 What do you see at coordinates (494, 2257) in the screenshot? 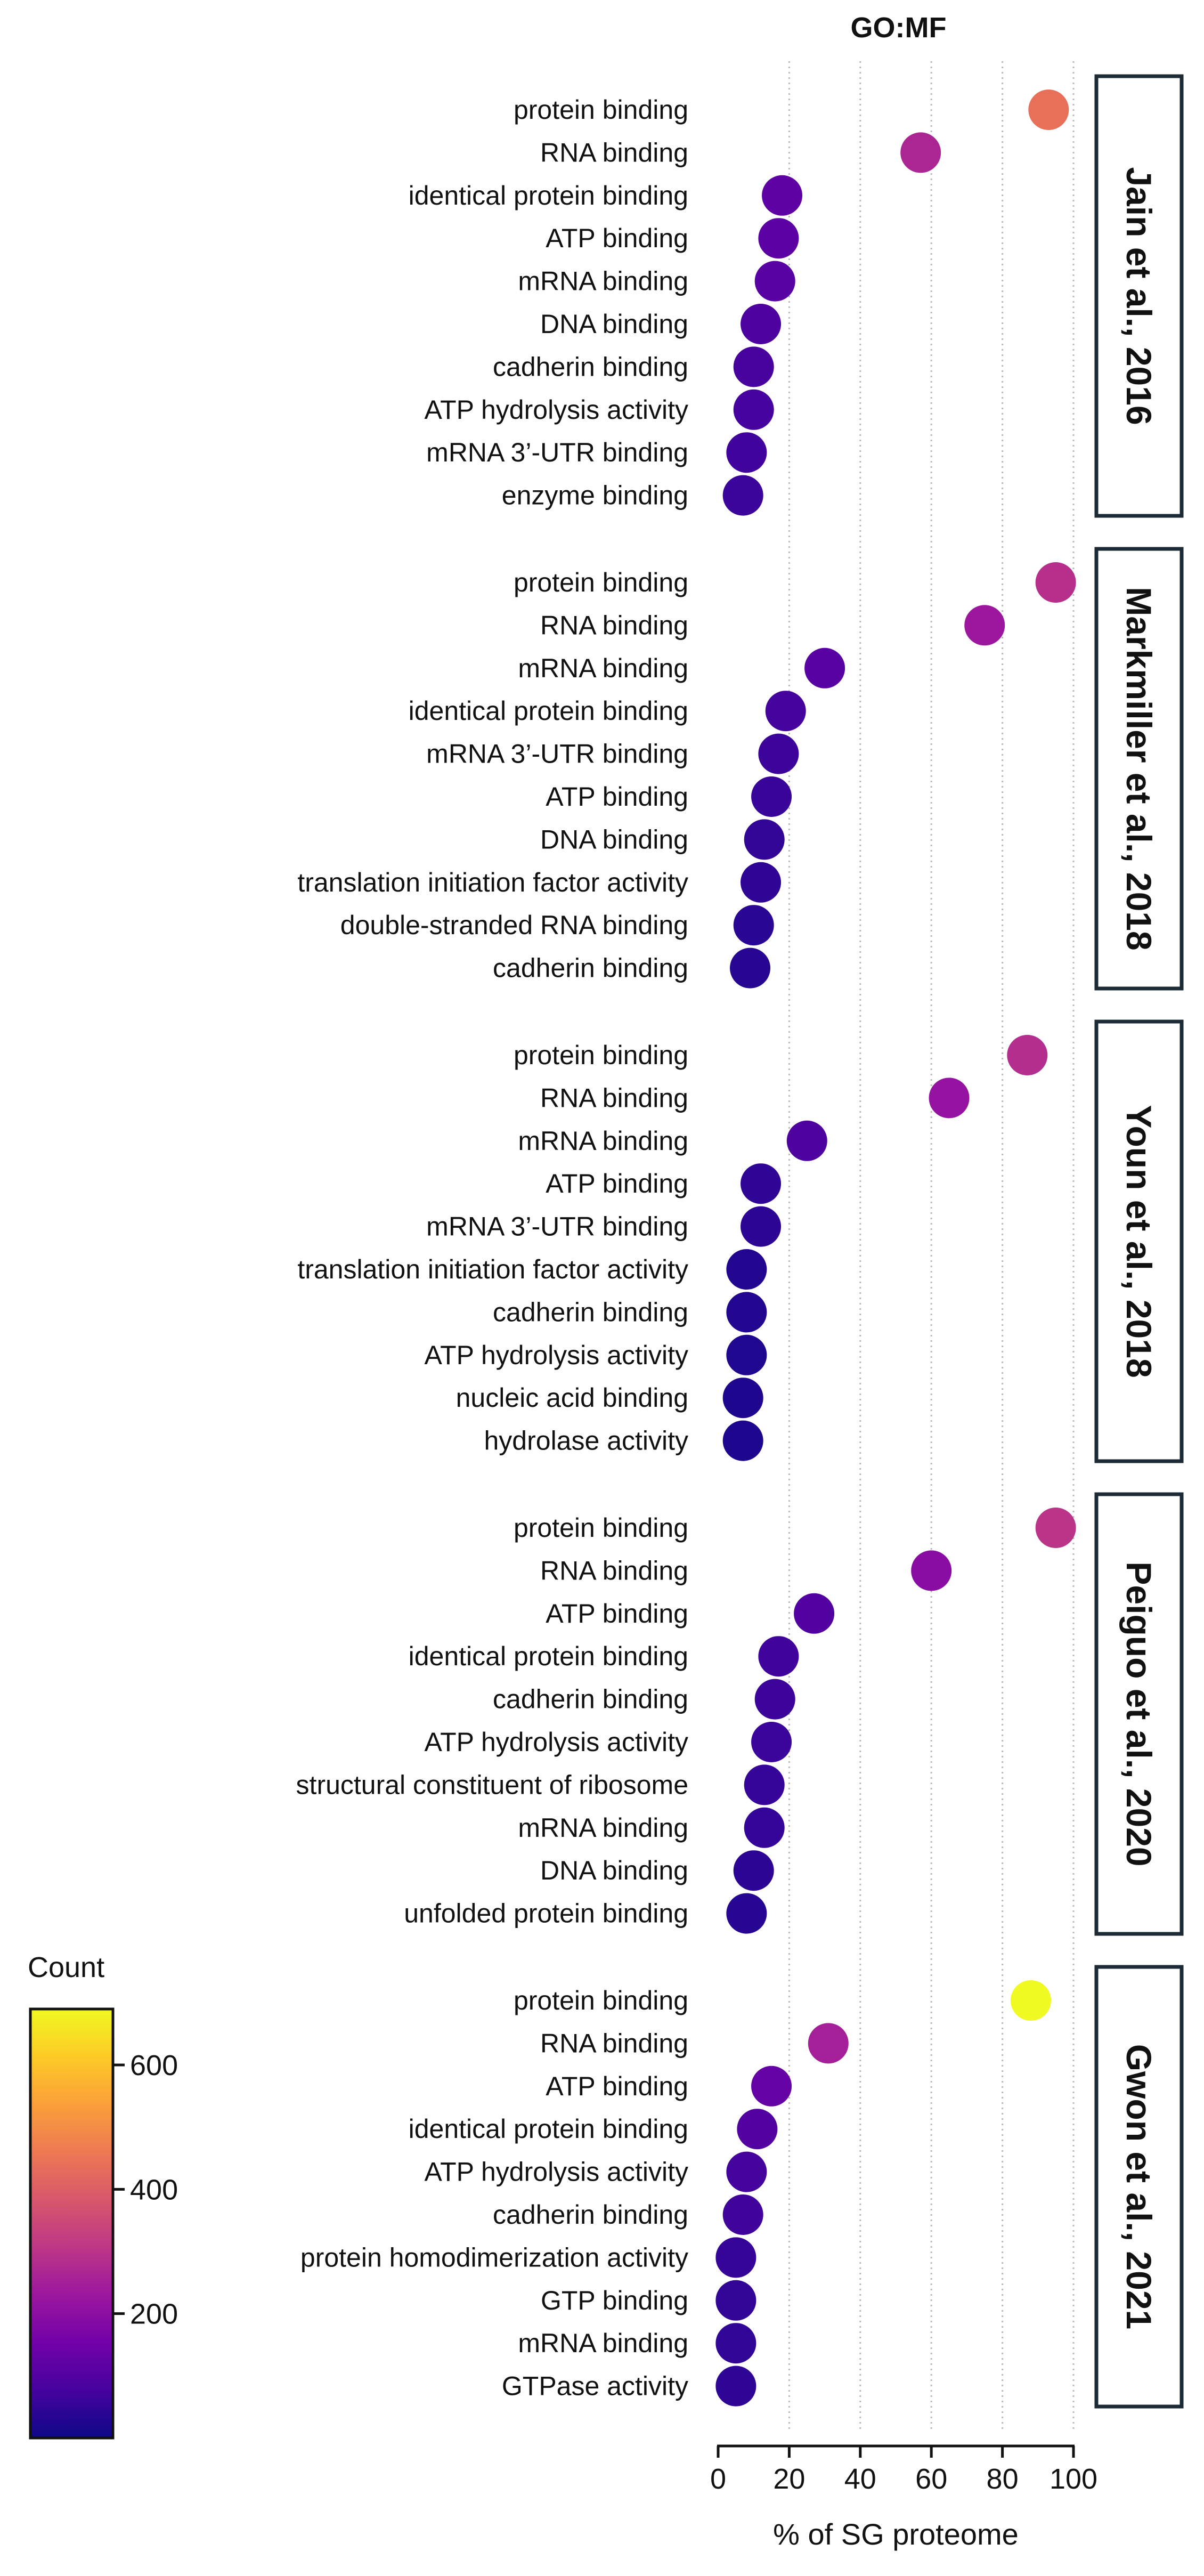
I see `term-label: protein homodimerization activity` at bounding box center [494, 2257].